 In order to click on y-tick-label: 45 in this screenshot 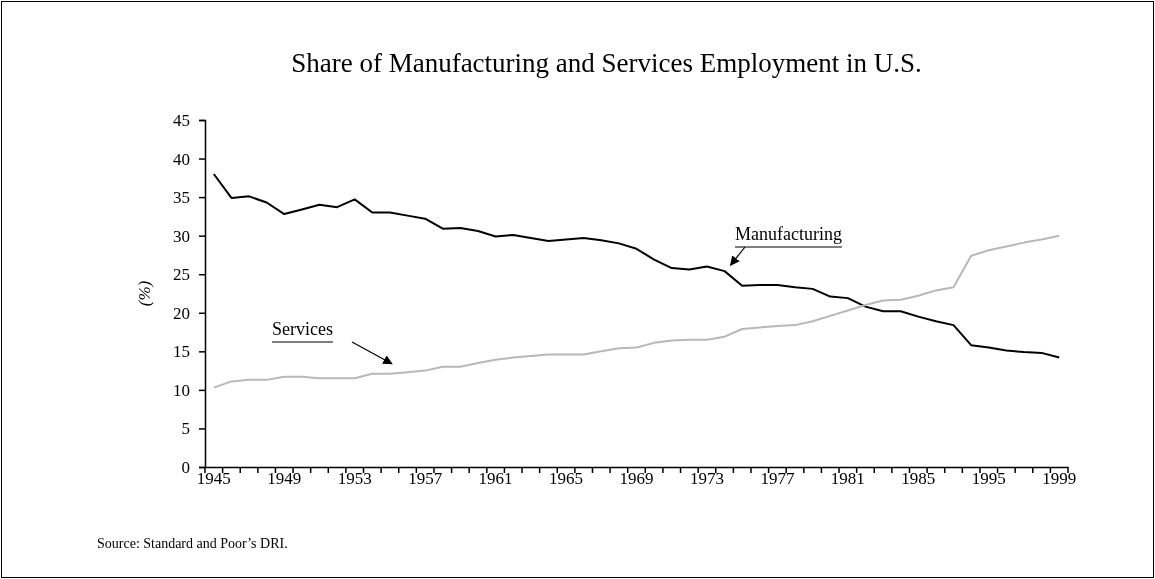, I will do `click(181, 120)`.